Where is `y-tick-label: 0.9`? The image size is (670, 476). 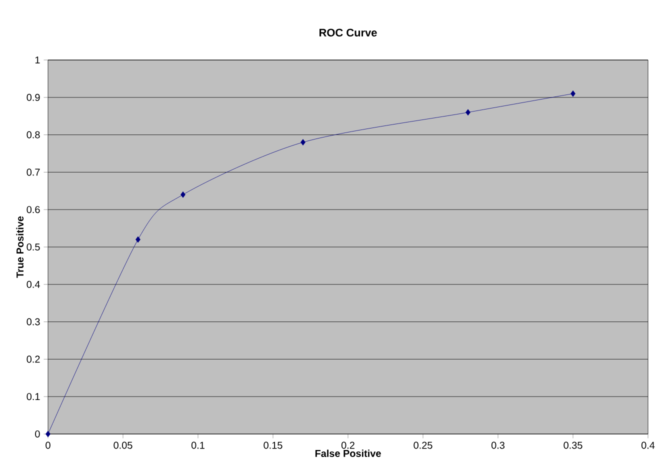
y-tick-label: 0.9 is located at coordinates (33, 97).